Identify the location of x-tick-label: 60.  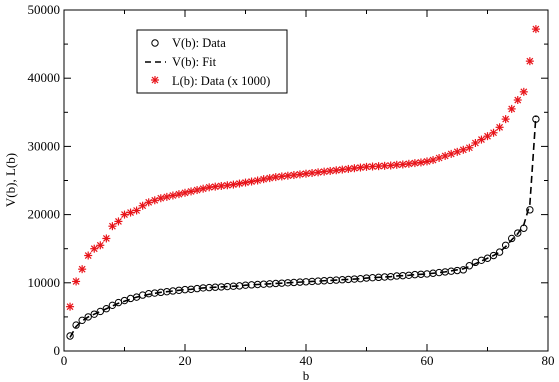
(427, 360).